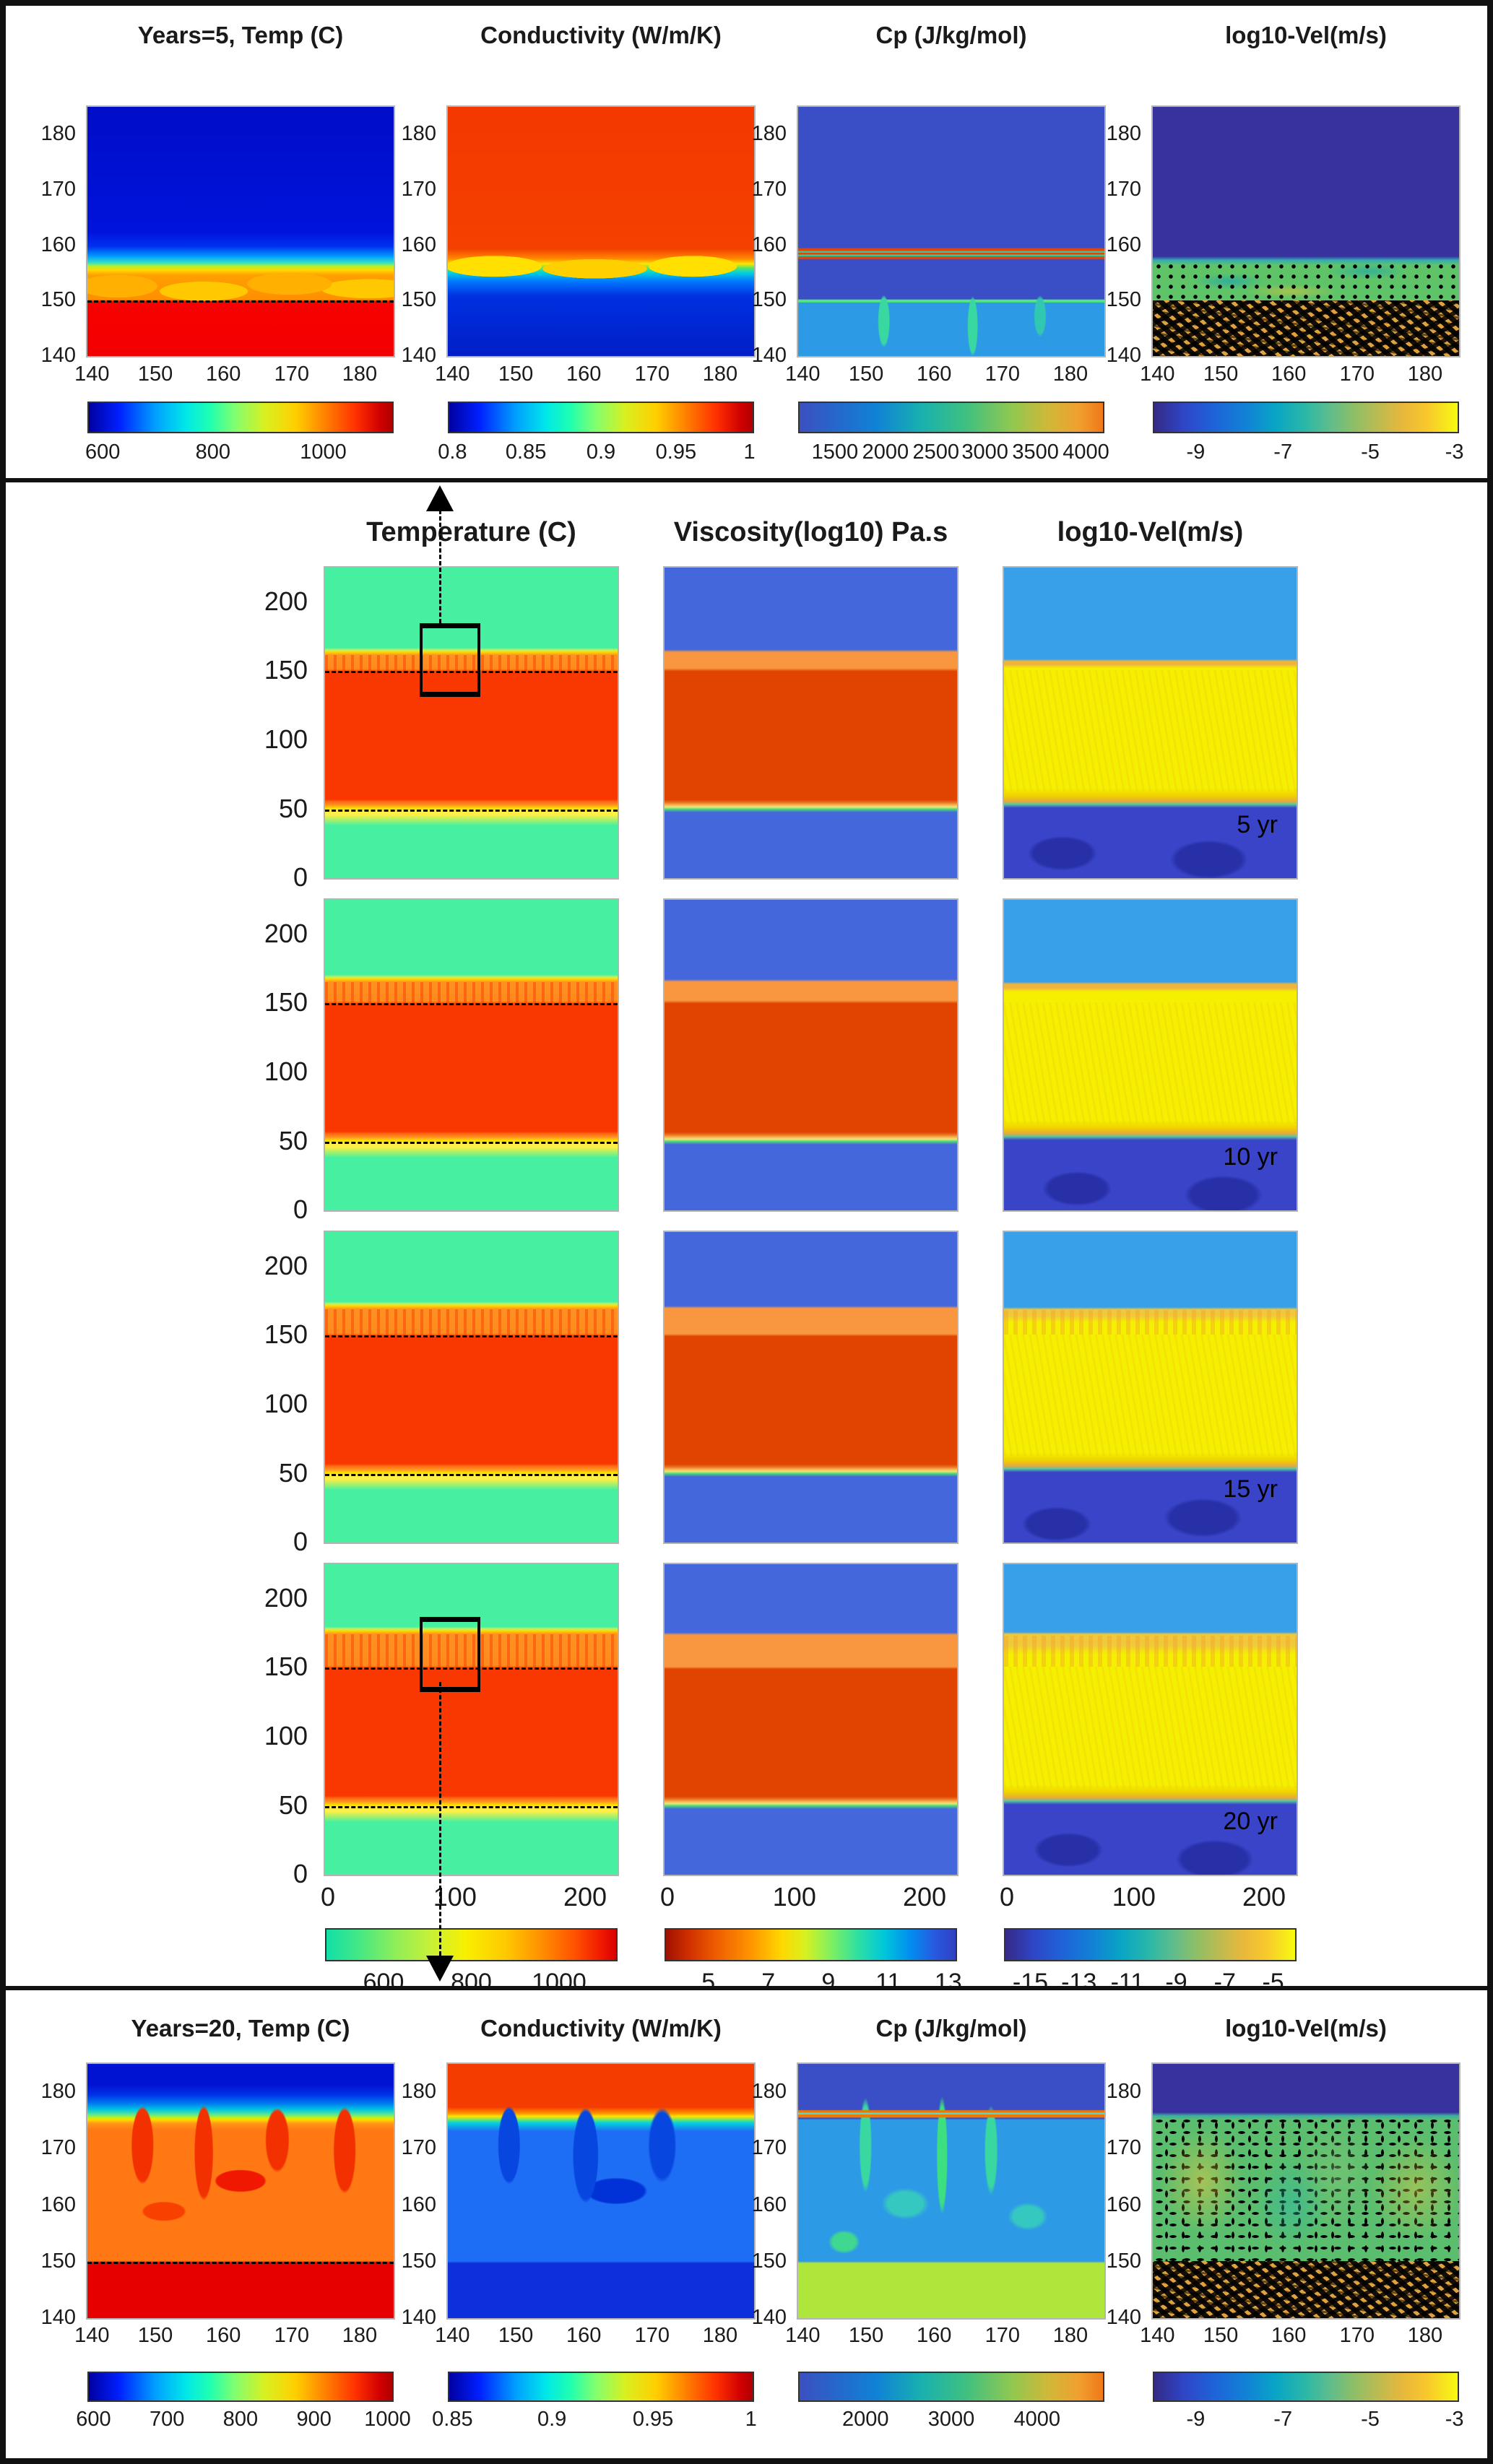 This screenshot has width=1493, height=2464. Describe the element at coordinates (450, 1654) in the screenshot. I see `zoom-region-box-20yr` at that location.